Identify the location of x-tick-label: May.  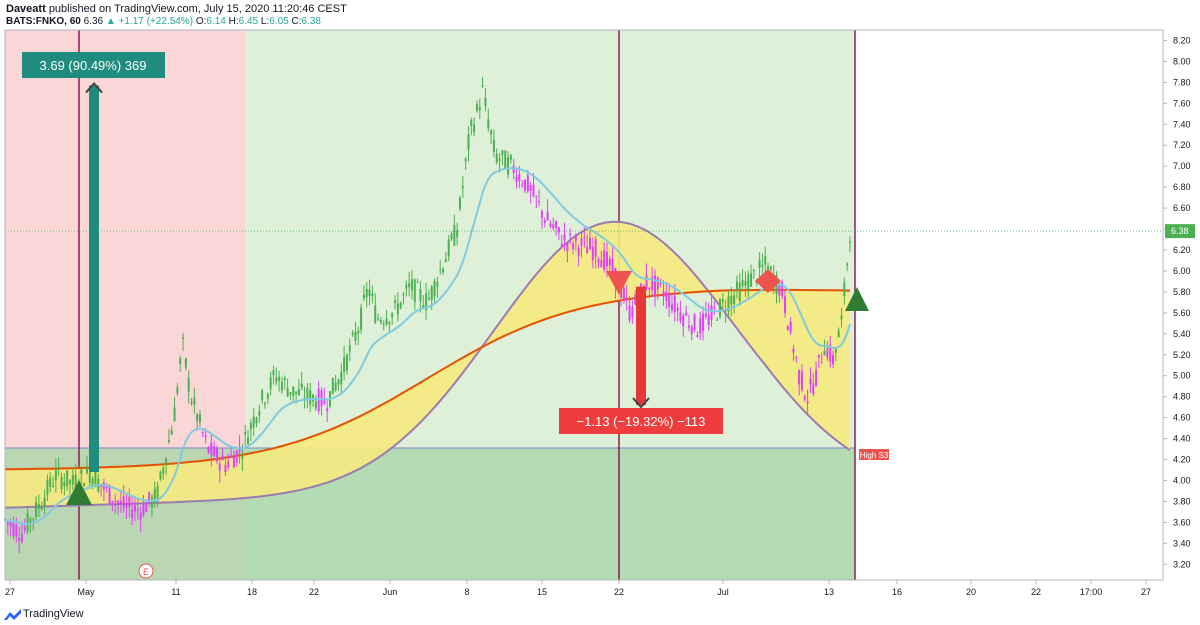
(86, 592).